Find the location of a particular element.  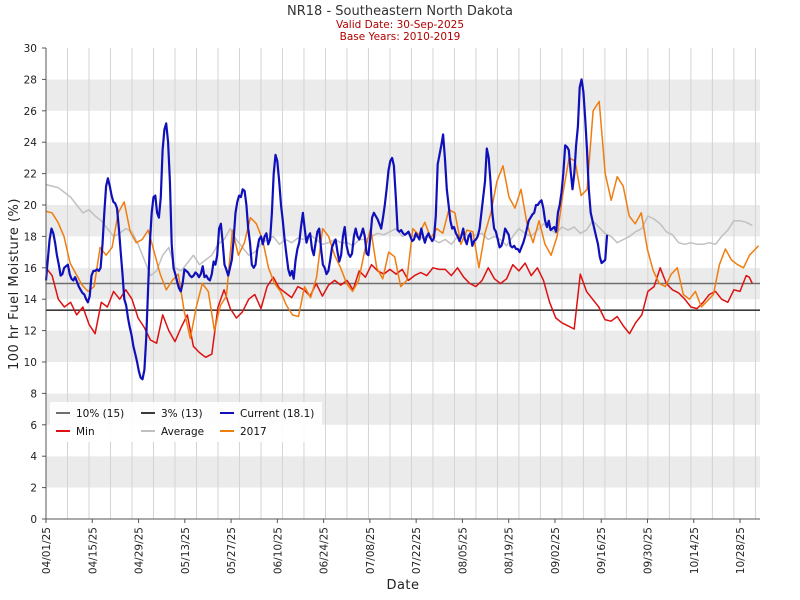

x-tick-label: 09/02/25 is located at coordinates (556, 550).